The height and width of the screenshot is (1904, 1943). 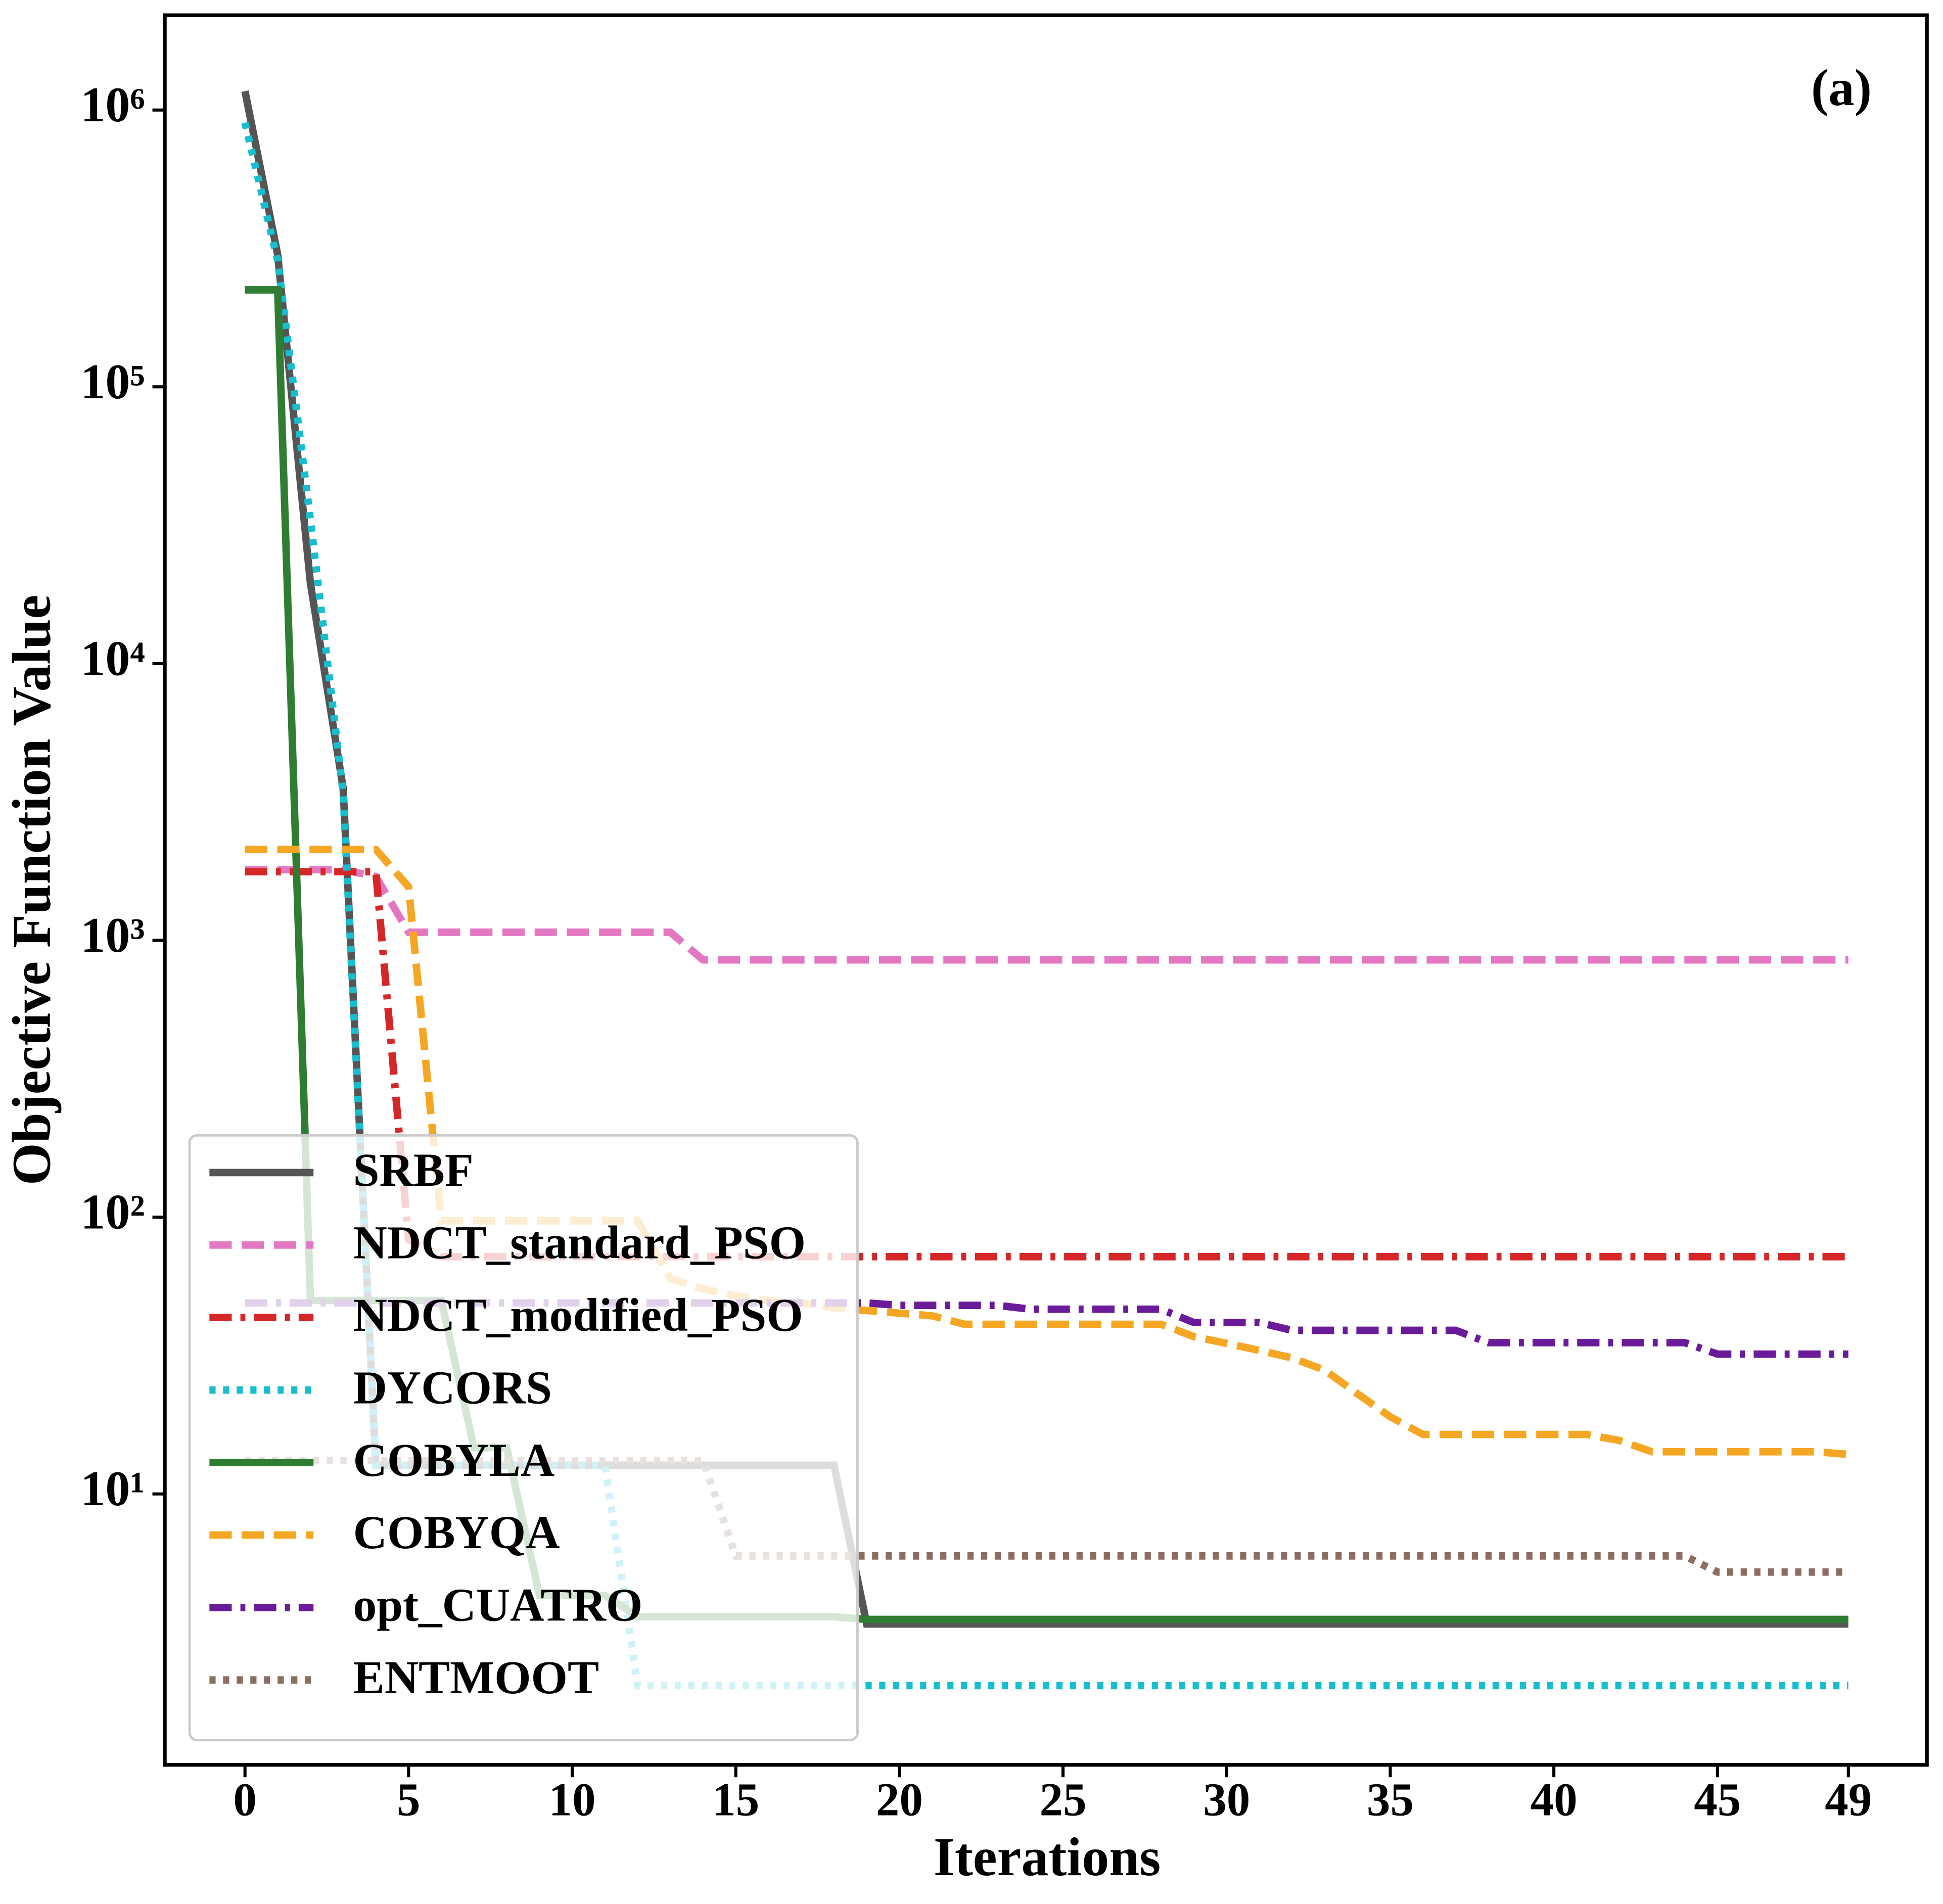 What do you see at coordinates (245, 1800) in the screenshot?
I see `x-tick-label: 0` at bounding box center [245, 1800].